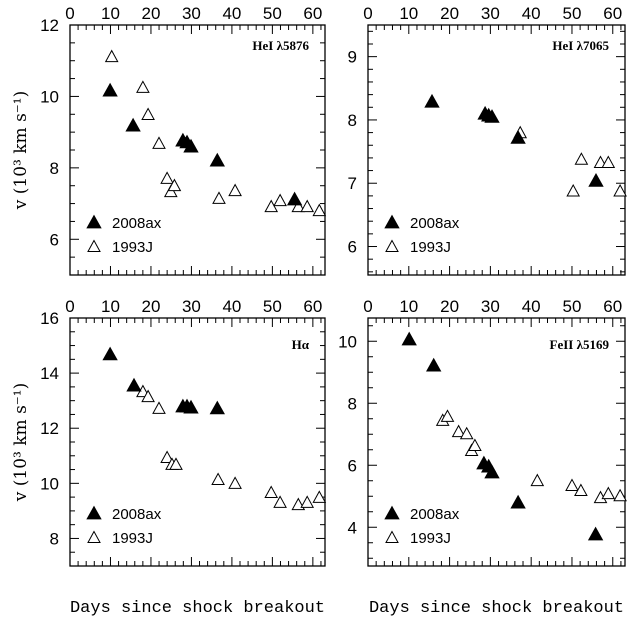 This screenshot has height=623, width=640. What do you see at coordinates (392, 221) in the screenshot?
I see `filled-triangle-icon` at bounding box center [392, 221].